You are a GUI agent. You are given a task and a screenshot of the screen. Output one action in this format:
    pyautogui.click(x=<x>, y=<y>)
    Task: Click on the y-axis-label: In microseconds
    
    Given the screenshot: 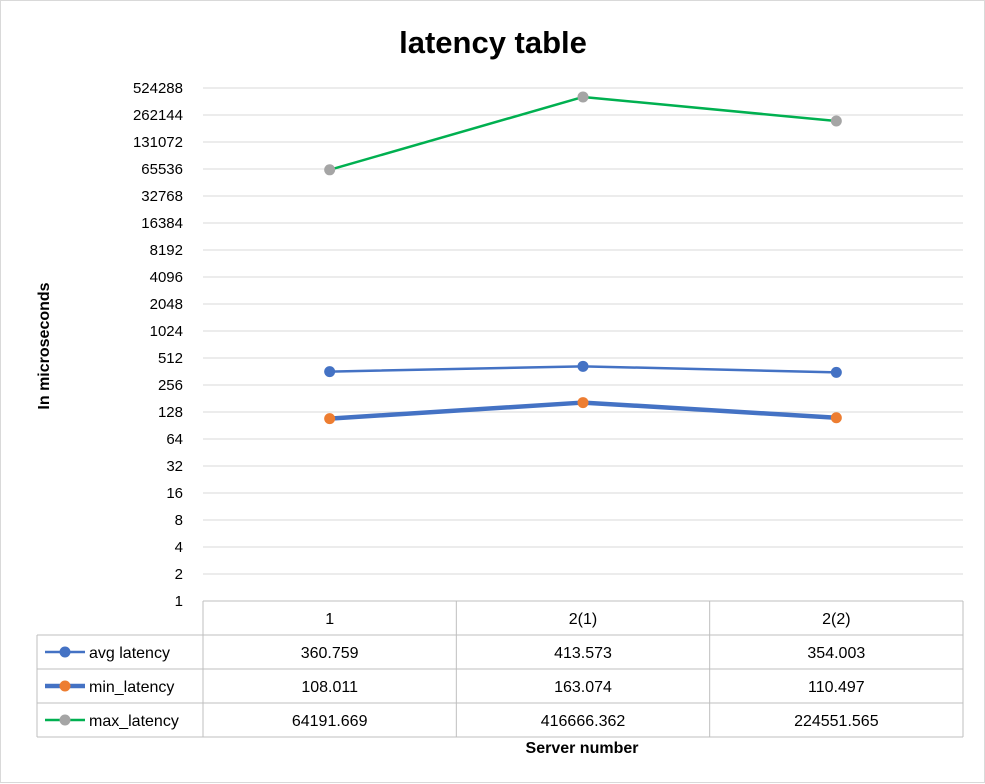 What is the action you would take?
    pyautogui.click(x=44, y=345)
    